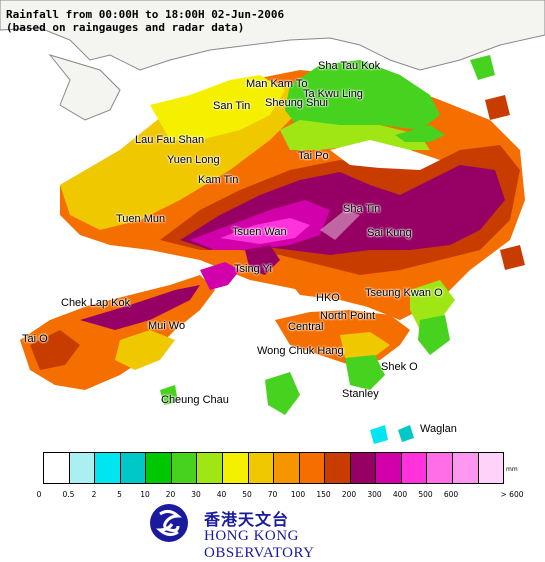 The width and height of the screenshot is (545, 562). Describe the element at coordinates (323, 494) in the screenshot. I see `legend-tick-label: 150` at that location.